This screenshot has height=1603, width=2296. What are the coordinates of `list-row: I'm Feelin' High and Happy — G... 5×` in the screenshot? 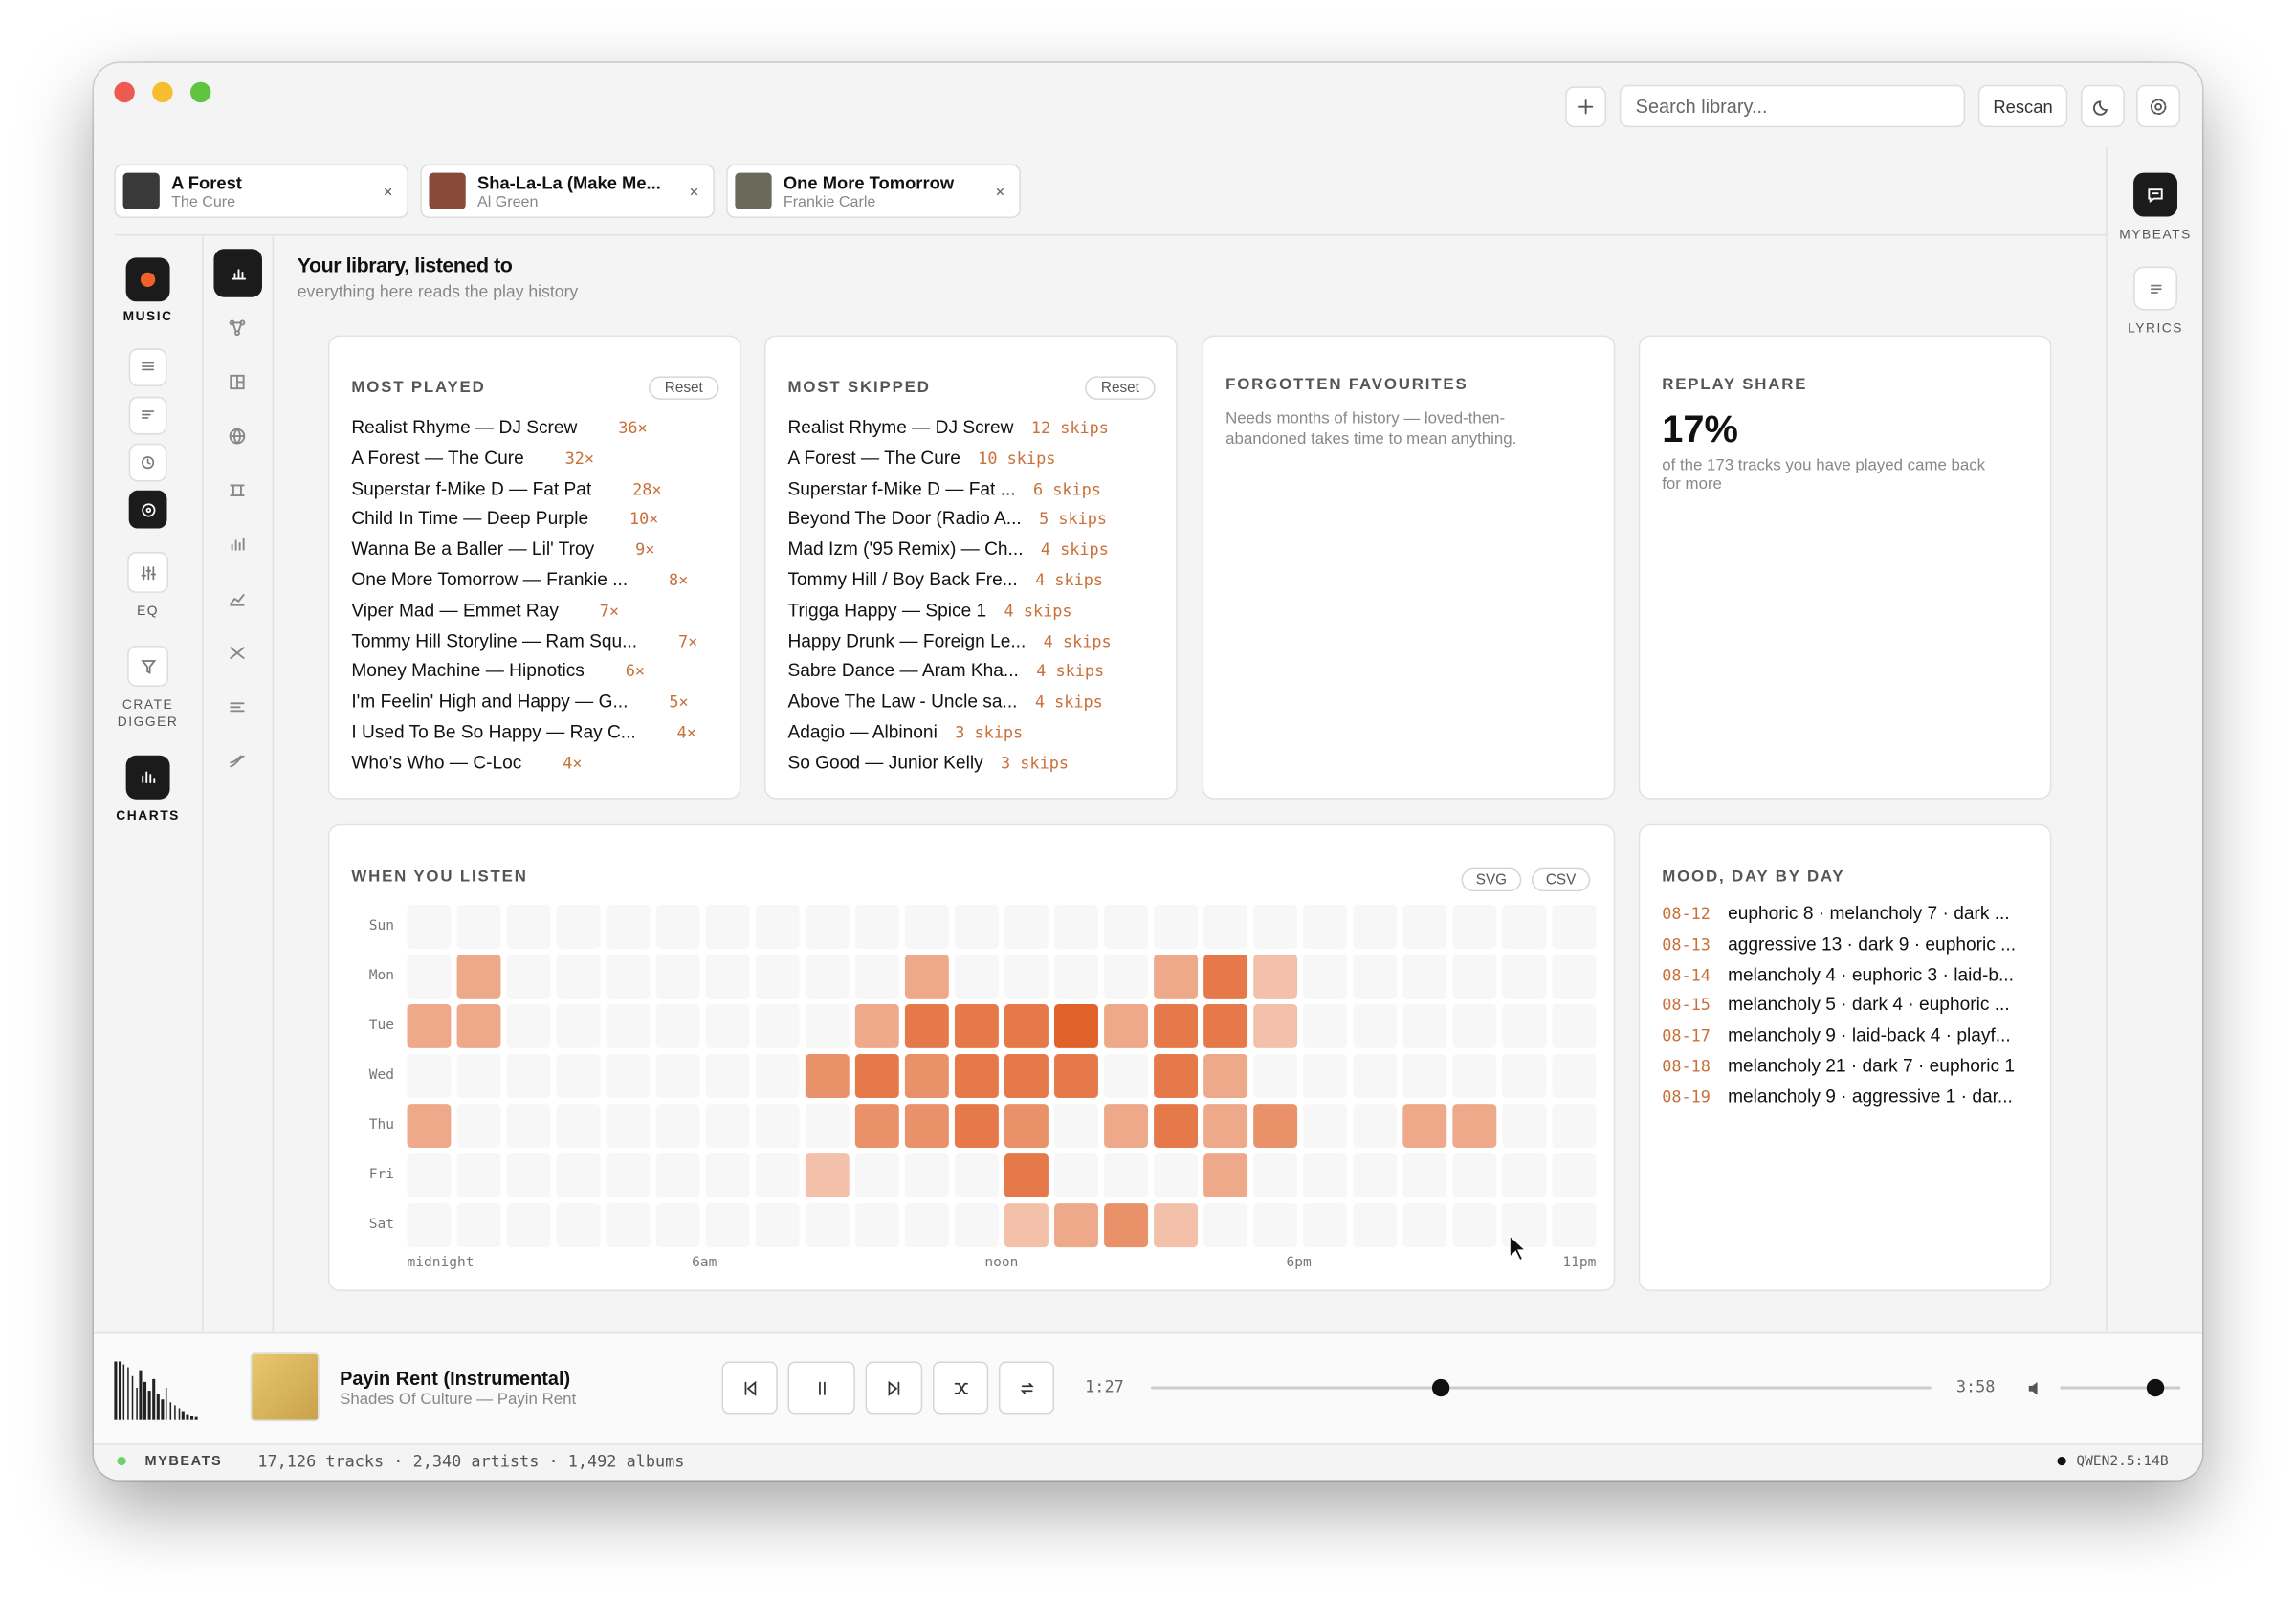 It's located at (519, 702).